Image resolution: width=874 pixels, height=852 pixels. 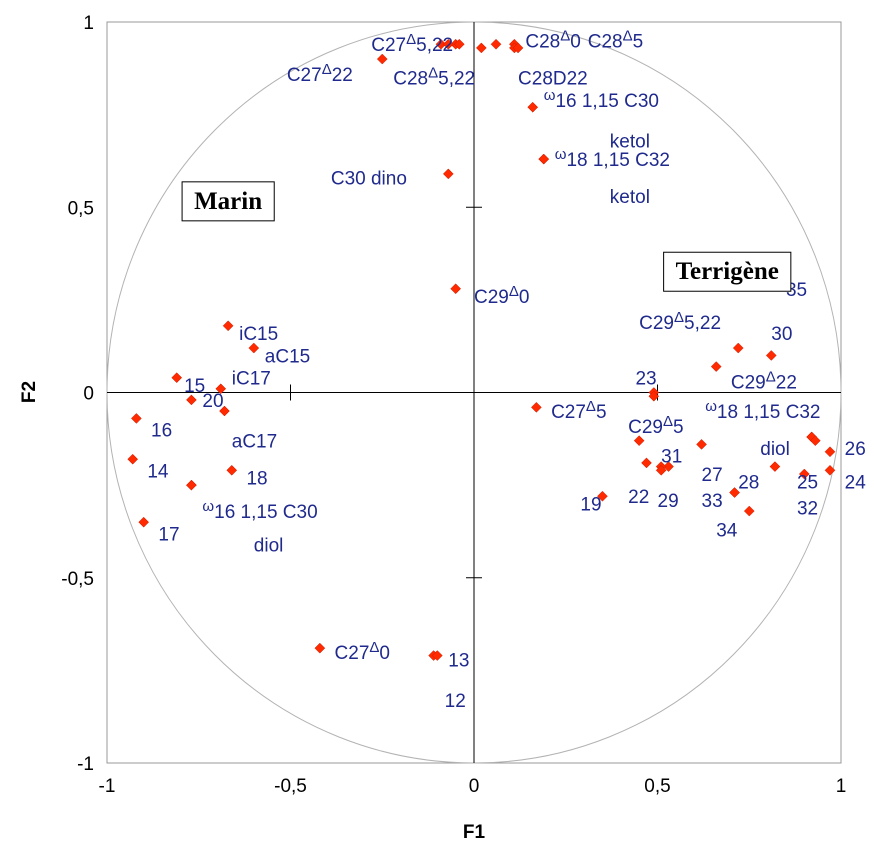 What do you see at coordinates (168, 534) in the screenshot?
I see `point-label: 17` at bounding box center [168, 534].